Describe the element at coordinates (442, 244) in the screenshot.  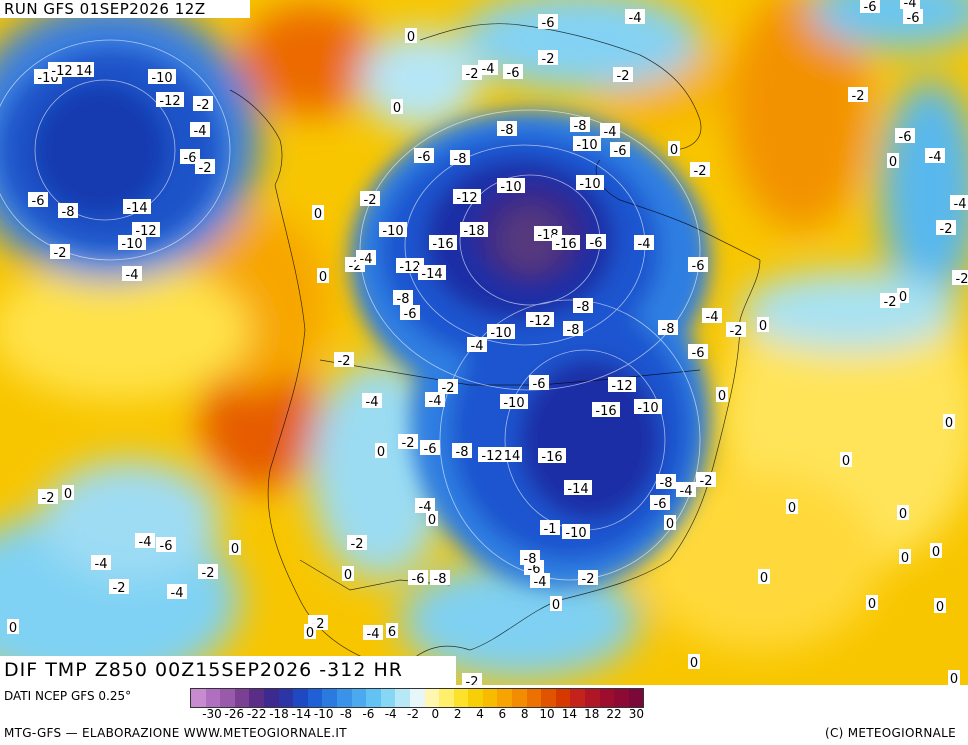
I see `svg-text: -16` at that location.